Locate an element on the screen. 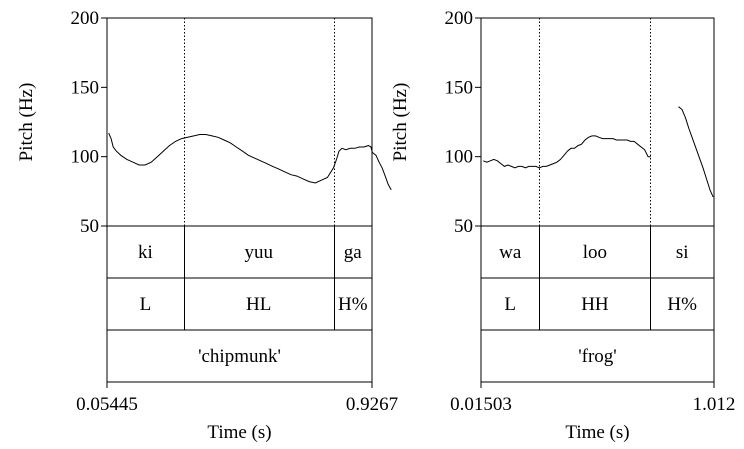 This screenshot has width=744, height=449. syllable-label: ga is located at coordinates (353, 252).